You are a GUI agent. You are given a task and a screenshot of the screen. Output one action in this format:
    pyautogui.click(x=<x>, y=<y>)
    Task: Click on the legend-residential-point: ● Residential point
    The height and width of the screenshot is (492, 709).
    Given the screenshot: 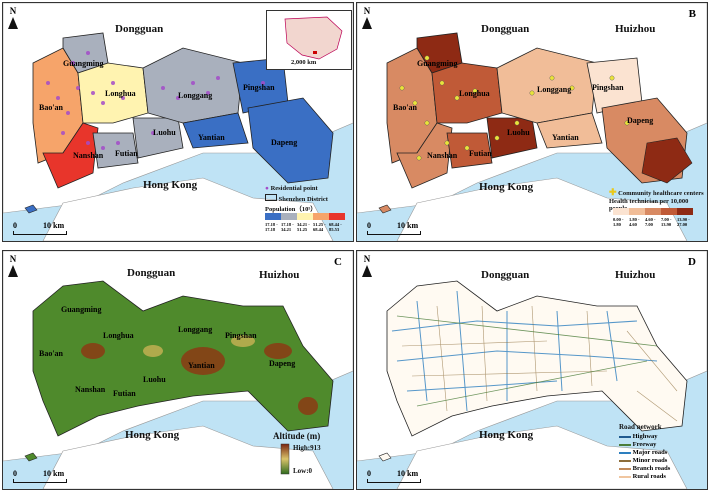 What is the action you would take?
    pyautogui.click(x=291, y=188)
    